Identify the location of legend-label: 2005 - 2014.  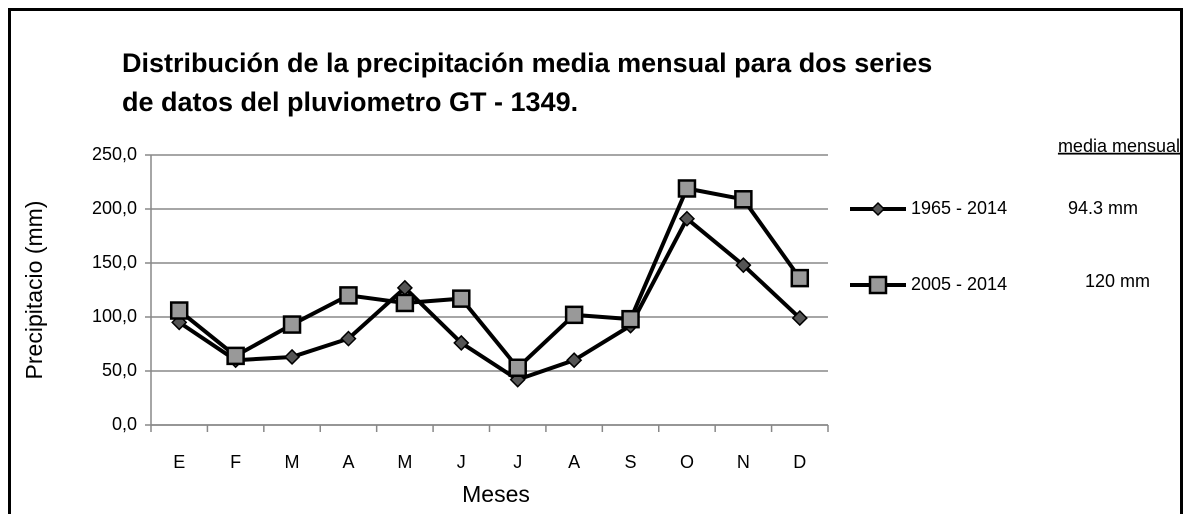
(959, 284).